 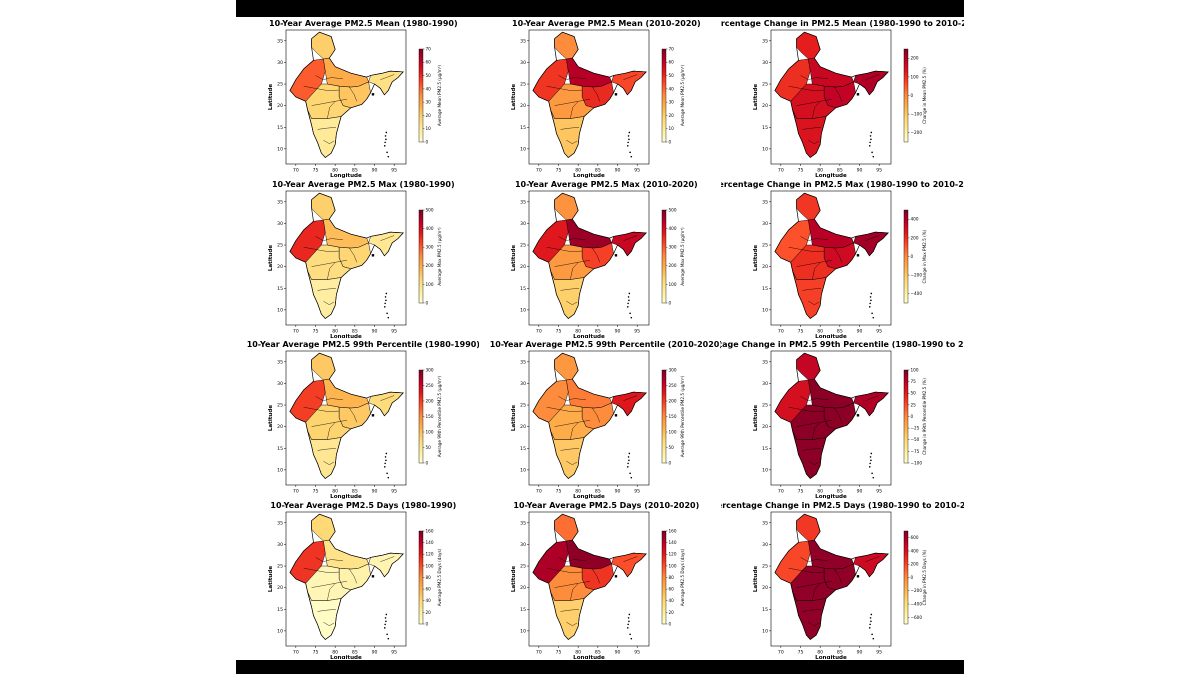 What do you see at coordinates (672, 385) in the screenshot?
I see `colorbar-tick-label: 250` at bounding box center [672, 385].